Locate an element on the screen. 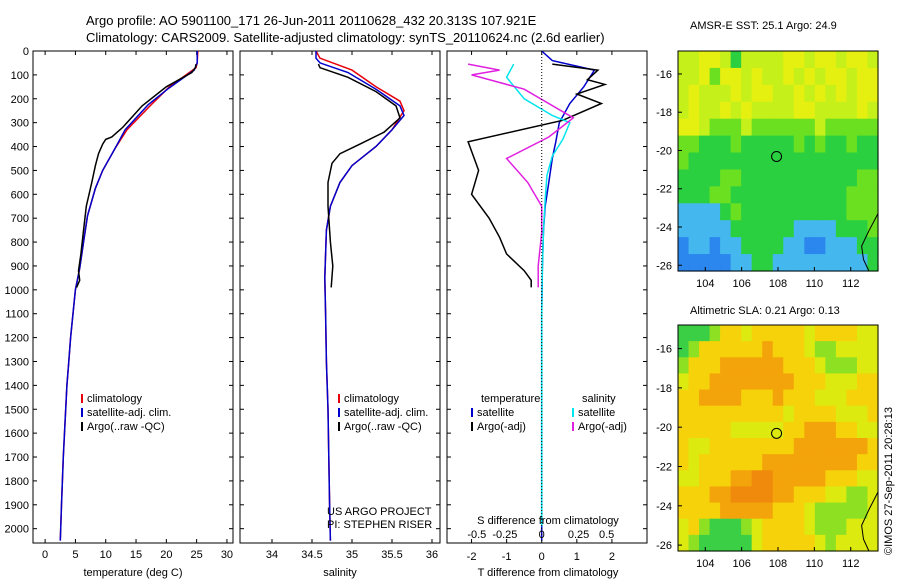  y-tick-label: 0 is located at coordinates (26, 52).